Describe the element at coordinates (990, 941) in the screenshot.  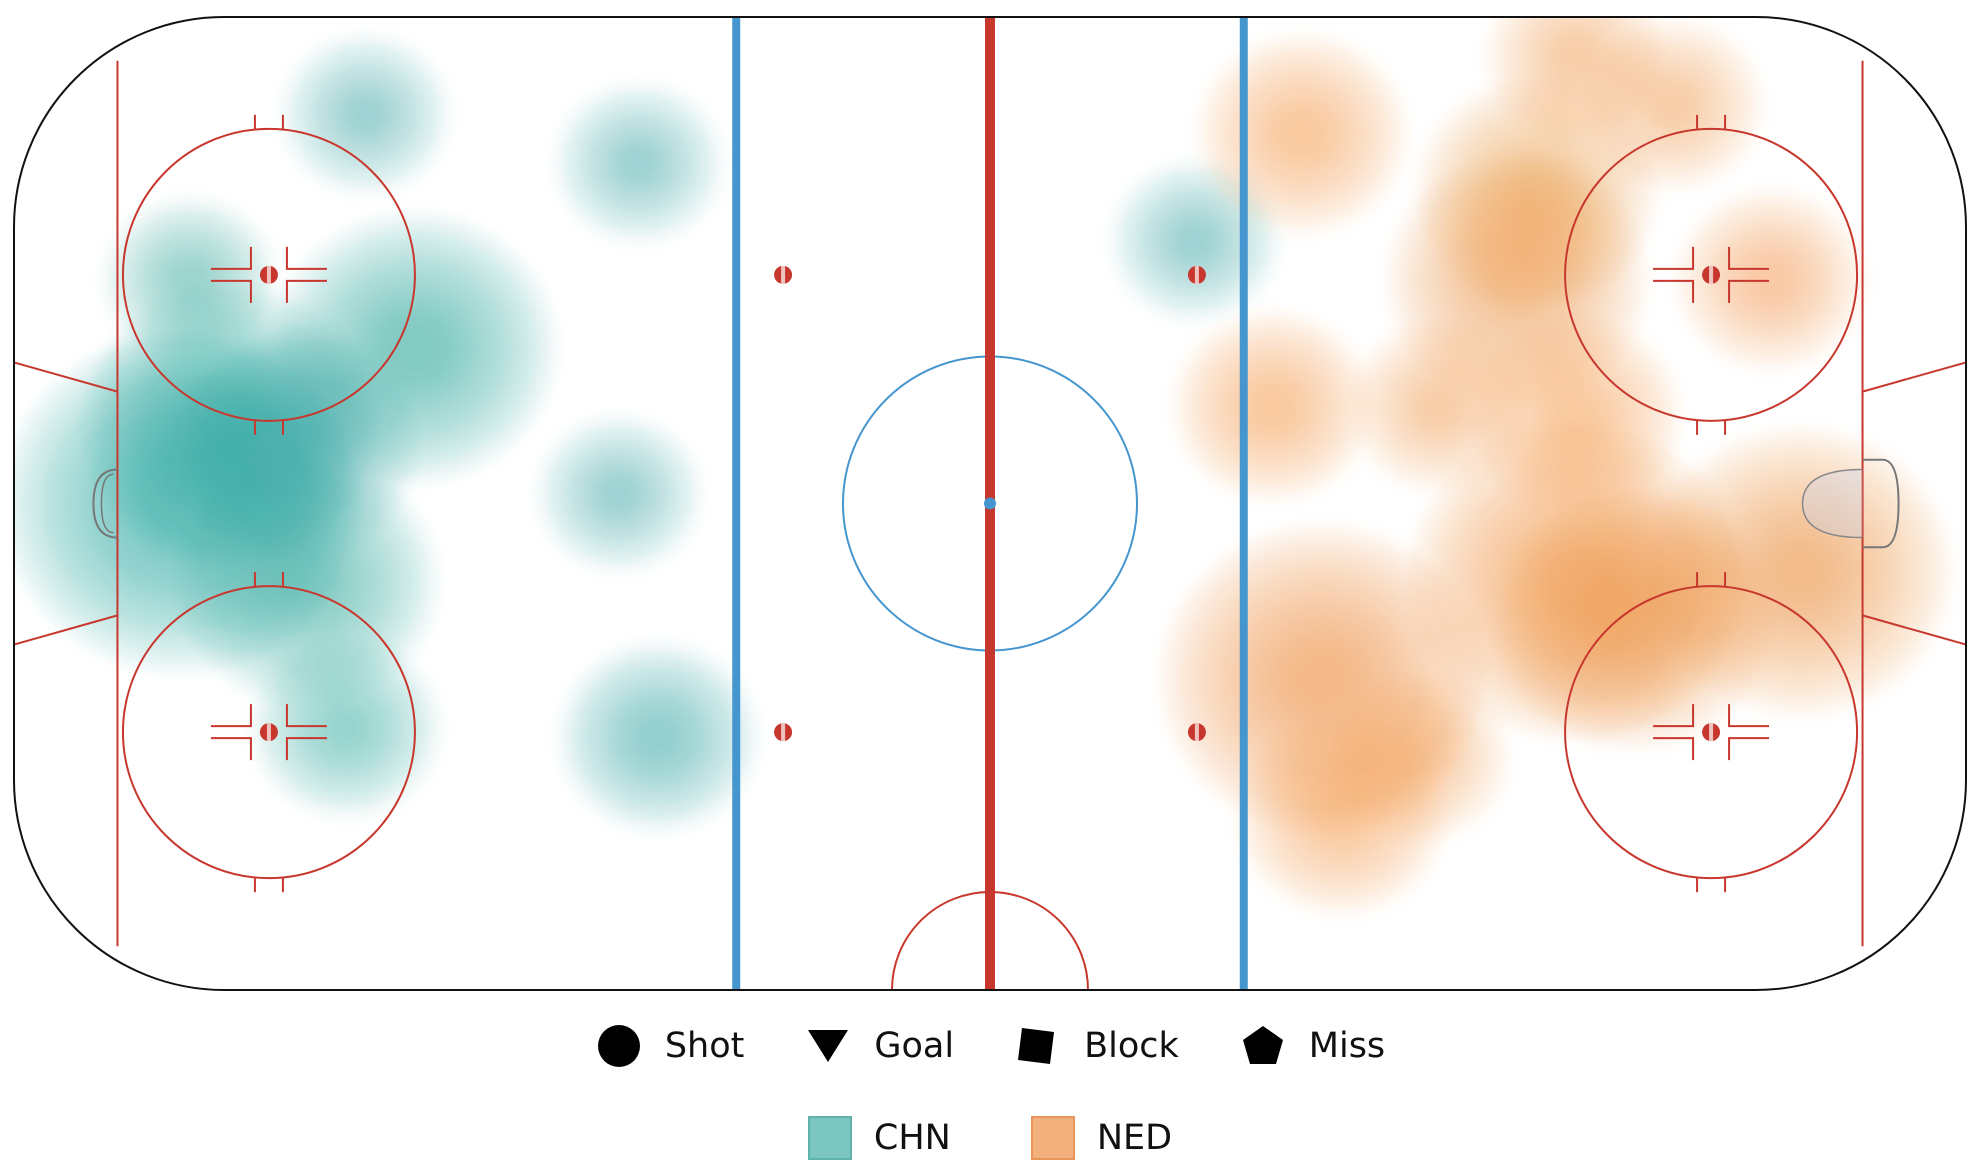
I see `referee-crease` at that location.